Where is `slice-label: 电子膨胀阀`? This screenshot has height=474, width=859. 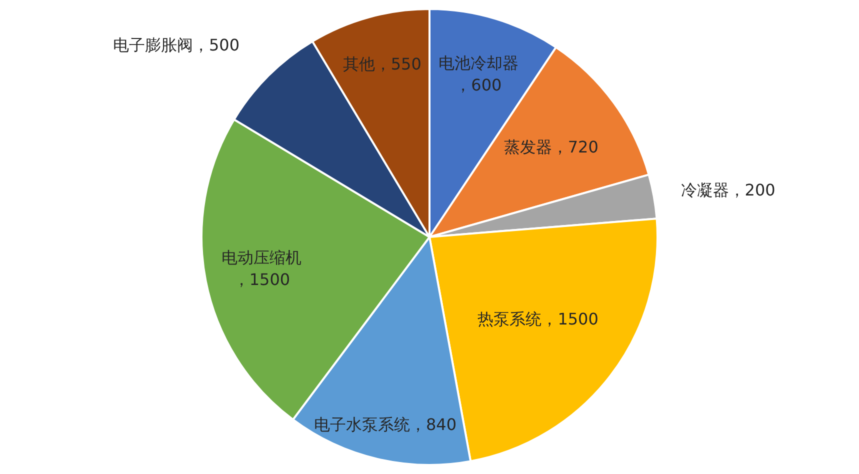
slice-label: 电子膨胀阀 is located at coordinates (152, 45).